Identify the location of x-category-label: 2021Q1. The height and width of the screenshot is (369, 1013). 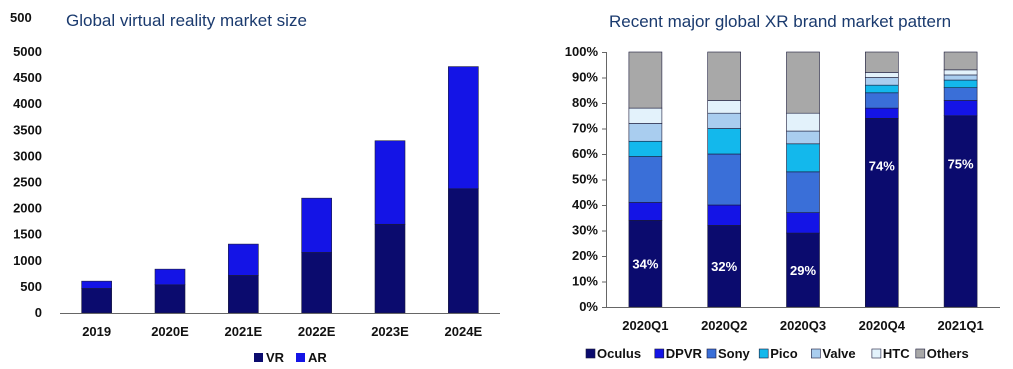
(960, 325).